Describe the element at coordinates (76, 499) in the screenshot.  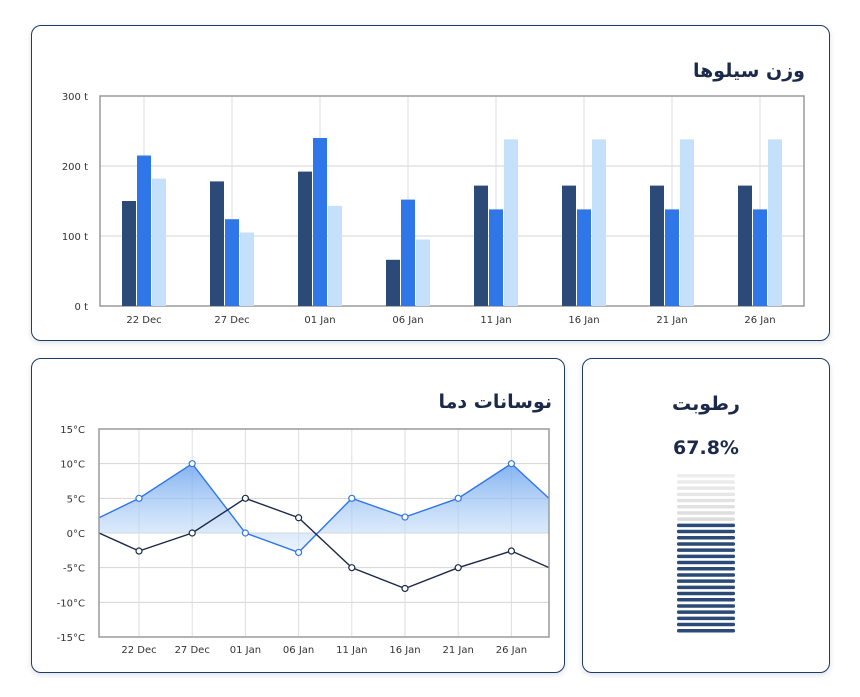
I see `line-y-tick-label: 5°C` at that location.